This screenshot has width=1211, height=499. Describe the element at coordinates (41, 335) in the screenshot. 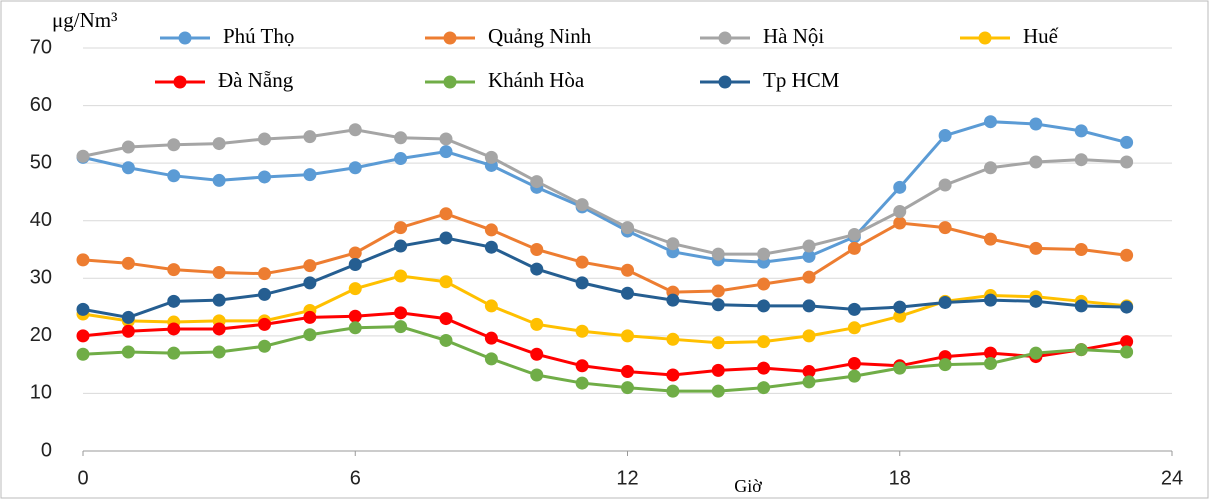

I see `y-tick-label: 20` at that location.